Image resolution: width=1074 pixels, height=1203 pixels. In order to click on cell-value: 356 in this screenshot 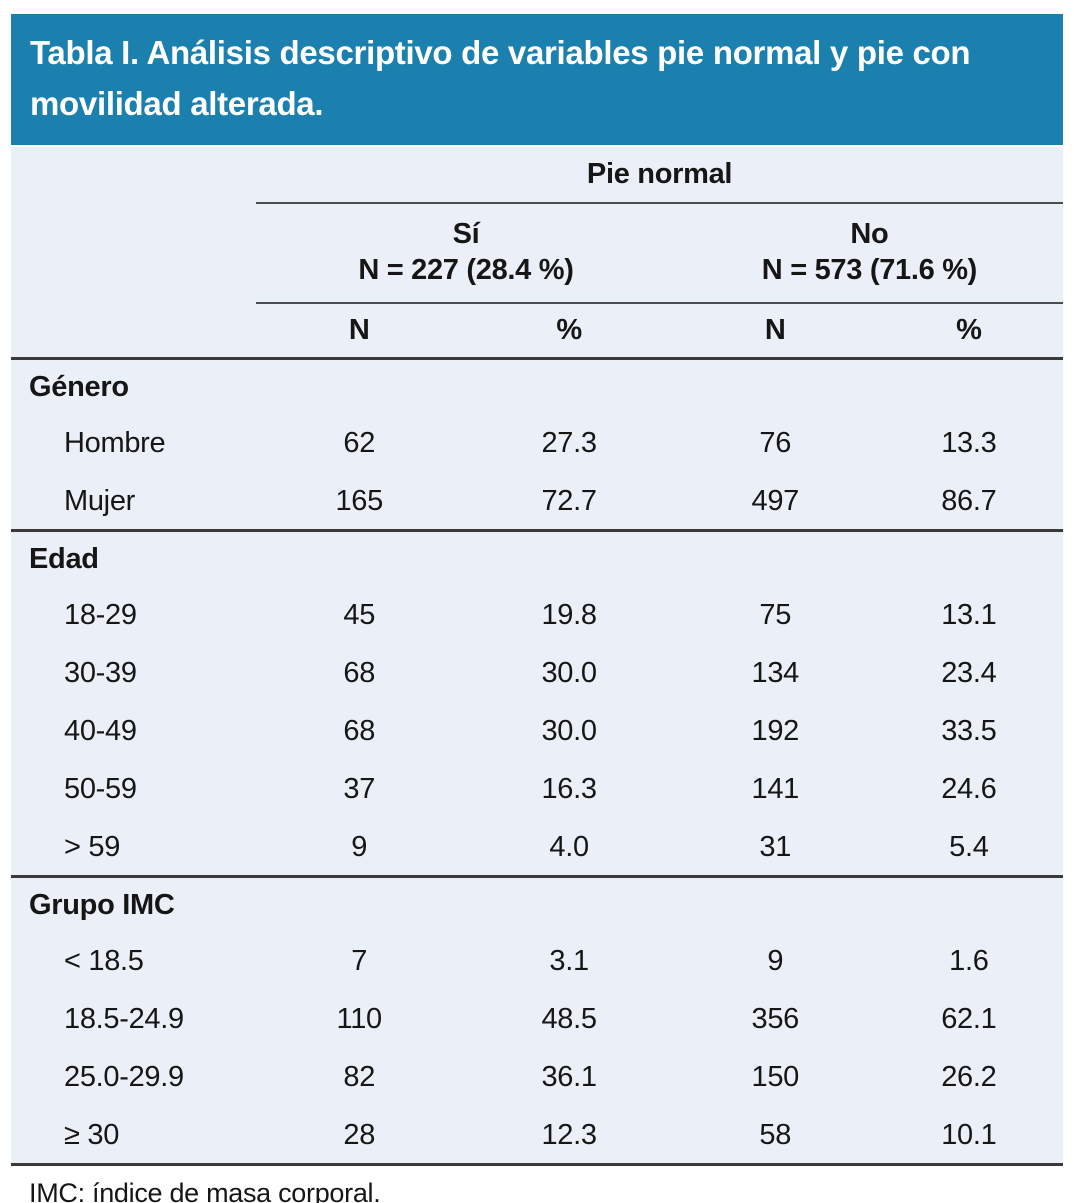, I will do `click(775, 1019)`.